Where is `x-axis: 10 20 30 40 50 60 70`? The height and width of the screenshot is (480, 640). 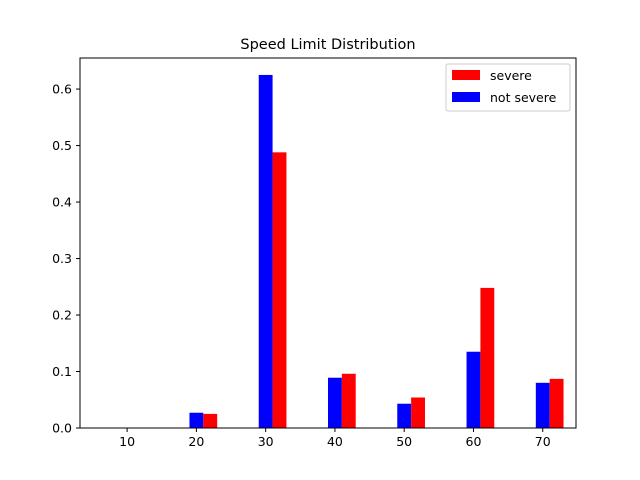 x-axis: 10 20 30 40 50 60 70 is located at coordinates (335, 438).